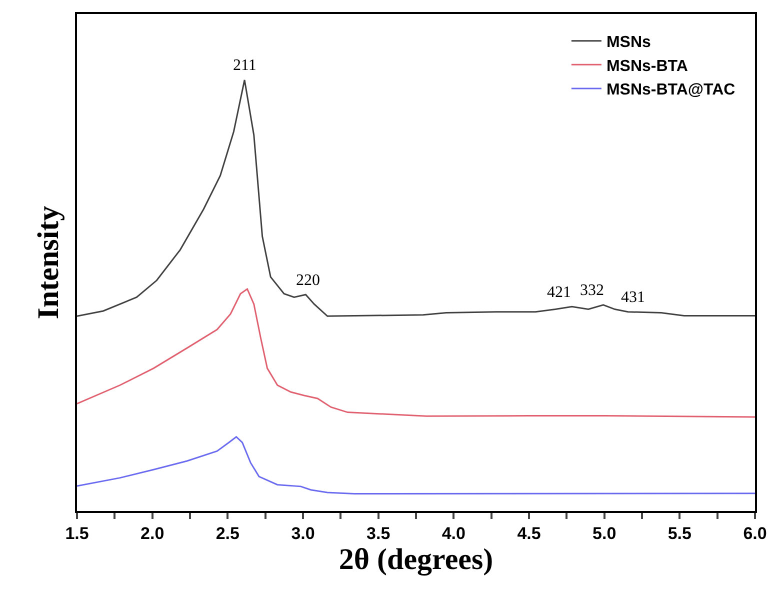  What do you see at coordinates (303, 534) in the screenshot?
I see `x-tick-label: 3.0` at bounding box center [303, 534].